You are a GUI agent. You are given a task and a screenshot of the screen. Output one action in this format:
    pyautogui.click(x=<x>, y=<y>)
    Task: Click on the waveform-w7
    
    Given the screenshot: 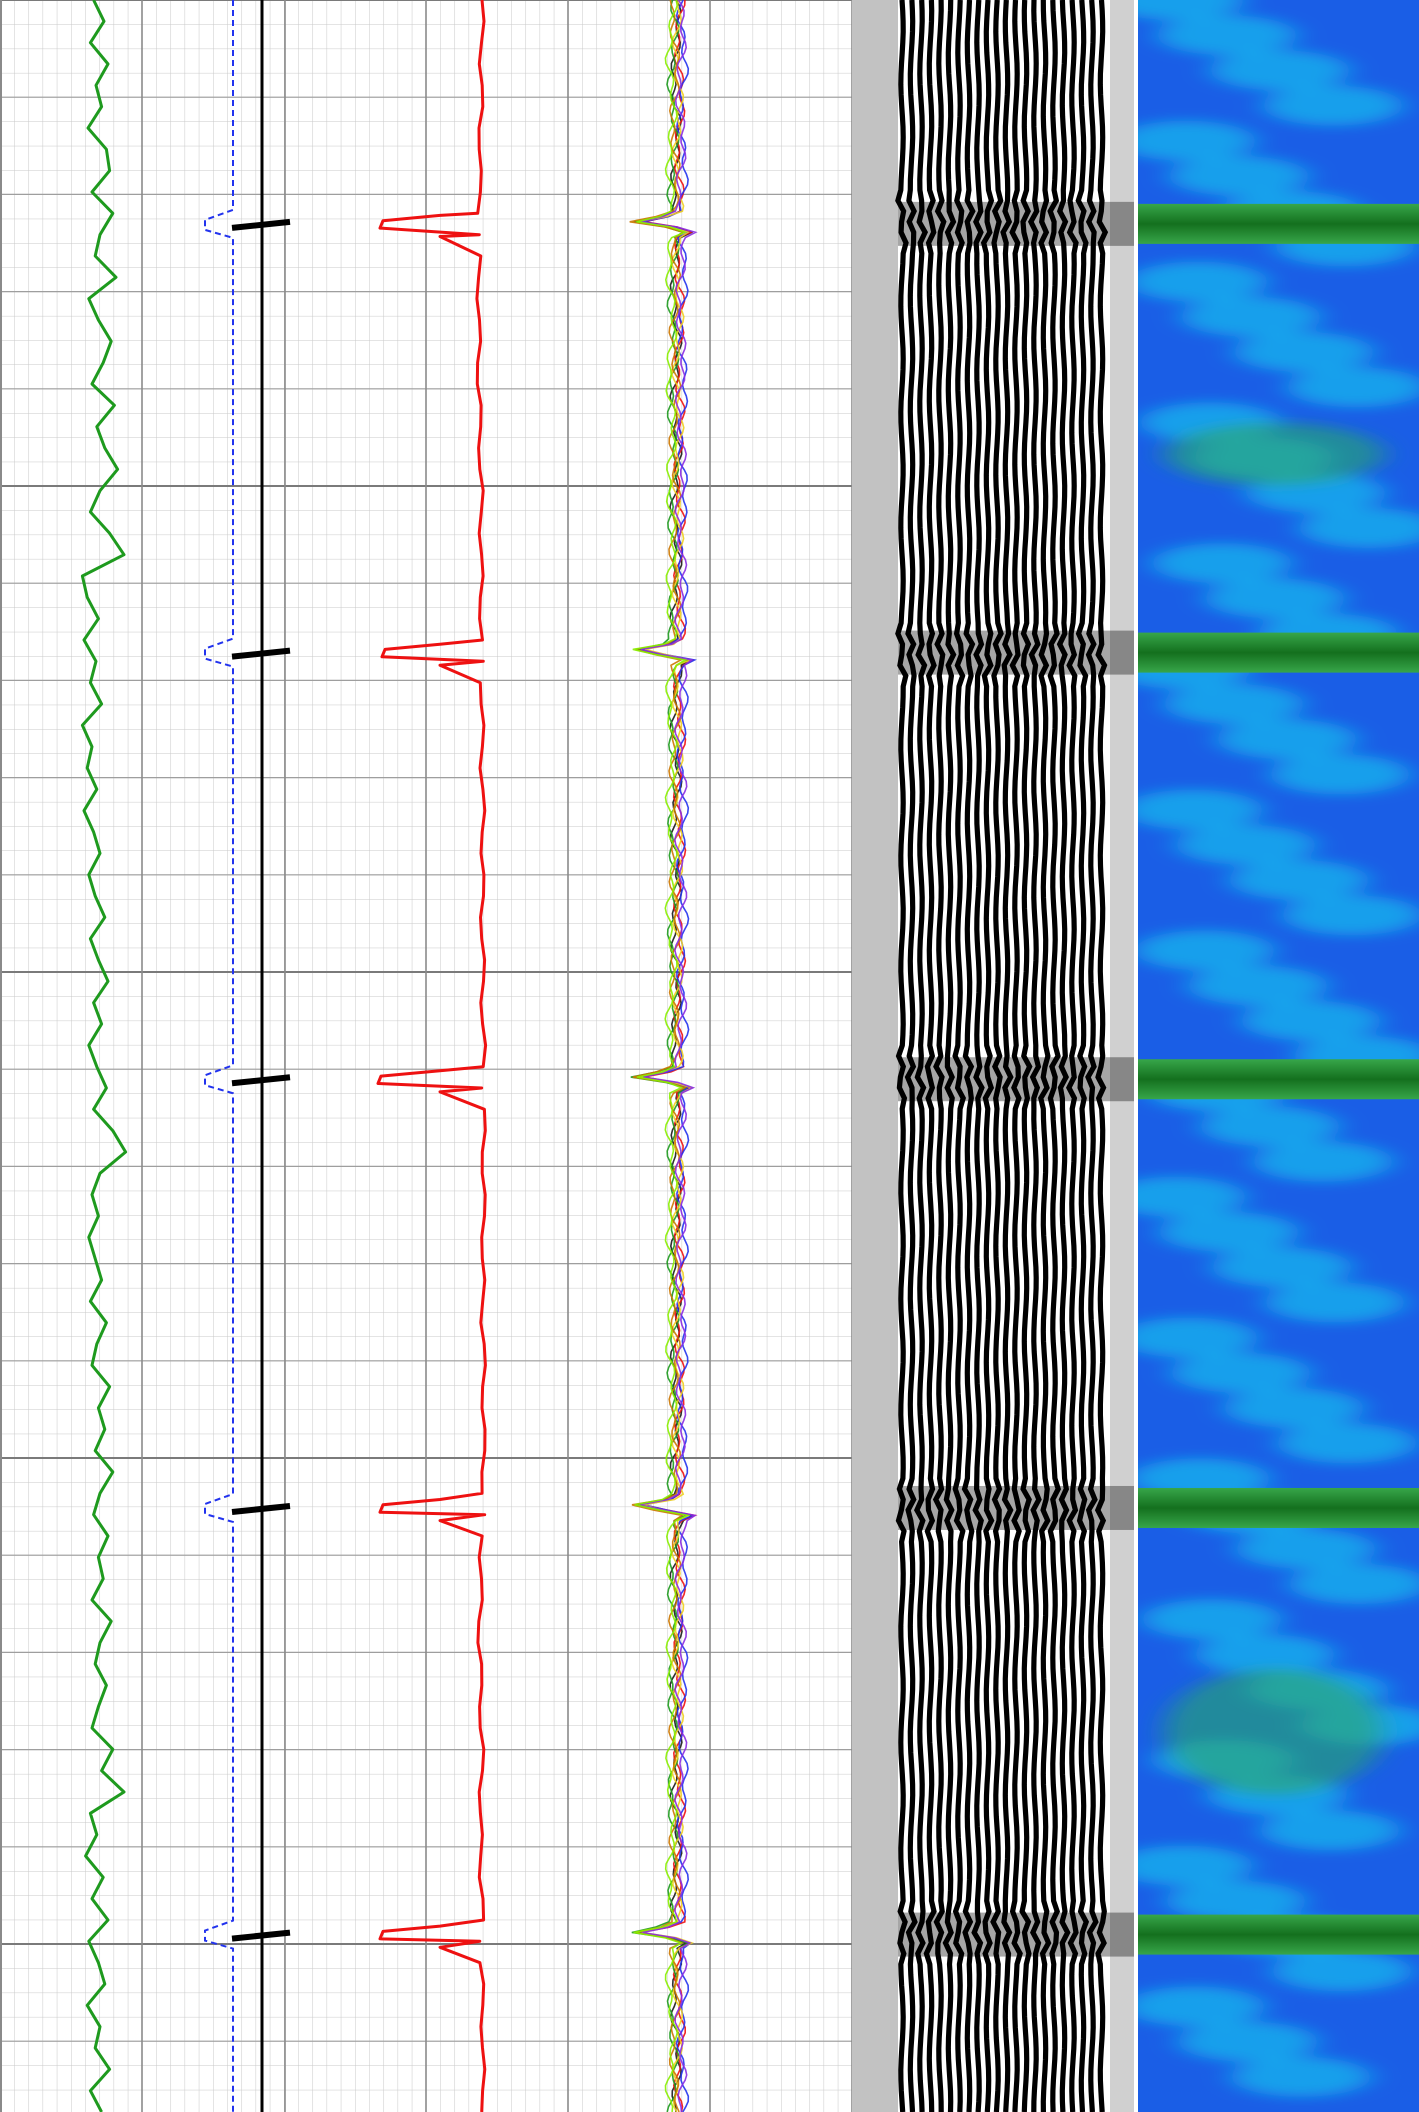 What is the action you would take?
    pyautogui.click(x=668, y=1056)
    